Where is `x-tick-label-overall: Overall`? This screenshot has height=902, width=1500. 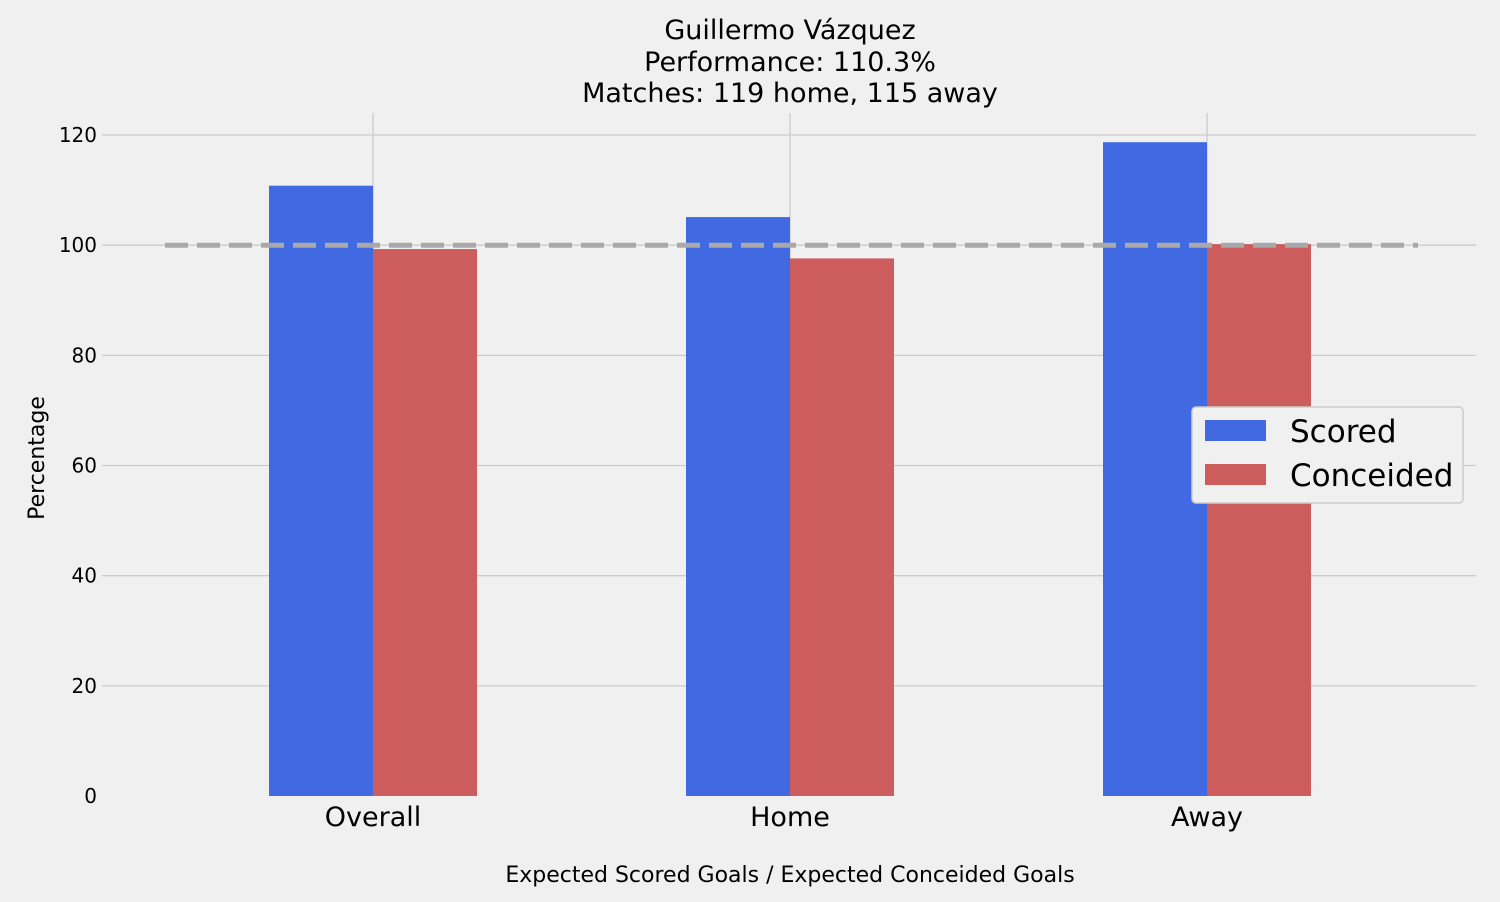
x-tick-label-overall: Overall is located at coordinates (373, 817).